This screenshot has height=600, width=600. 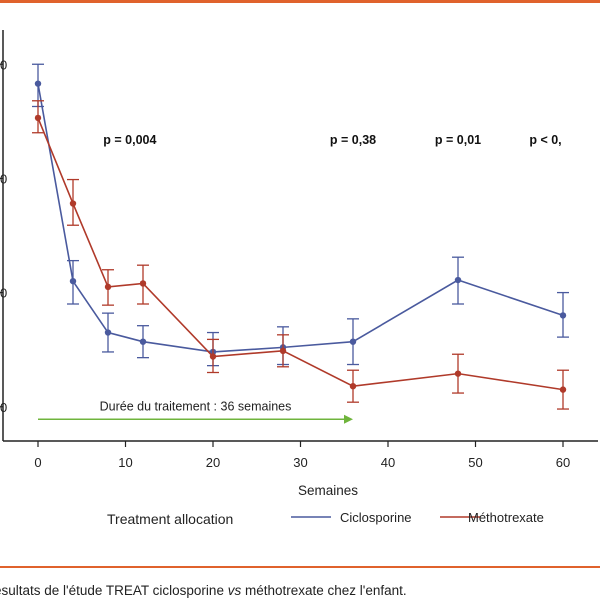 I want to click on y-tick-label: 50, so click(x=3, y=64).